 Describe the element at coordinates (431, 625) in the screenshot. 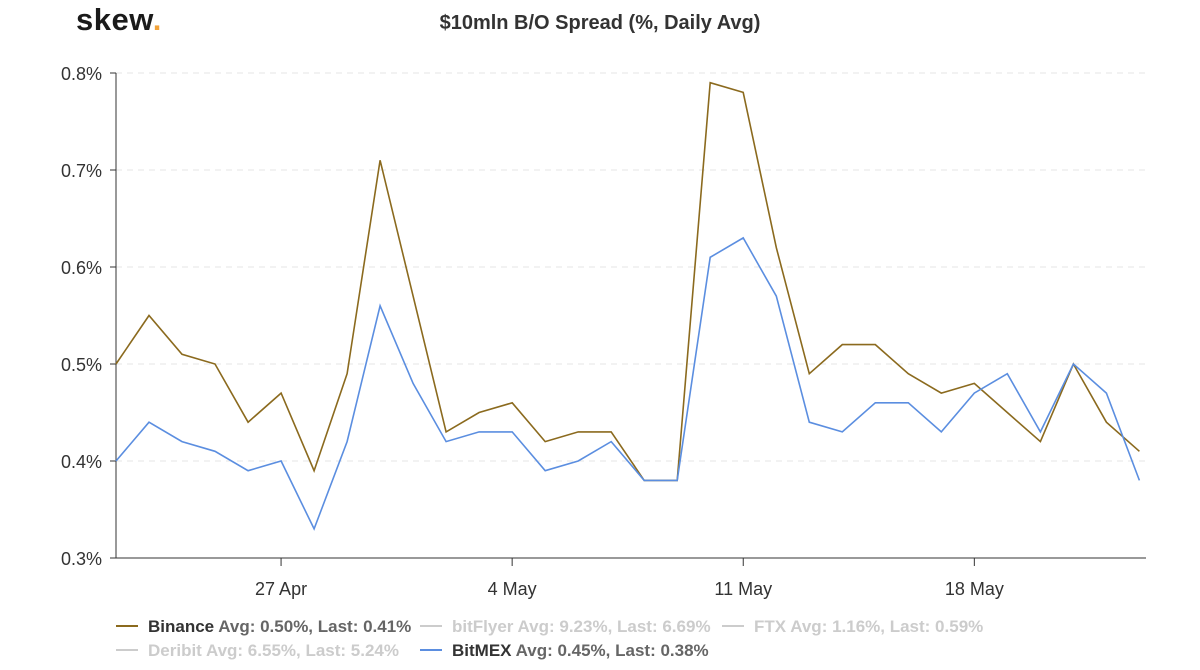

I see `legend-bitflyer-swatch` at that location.